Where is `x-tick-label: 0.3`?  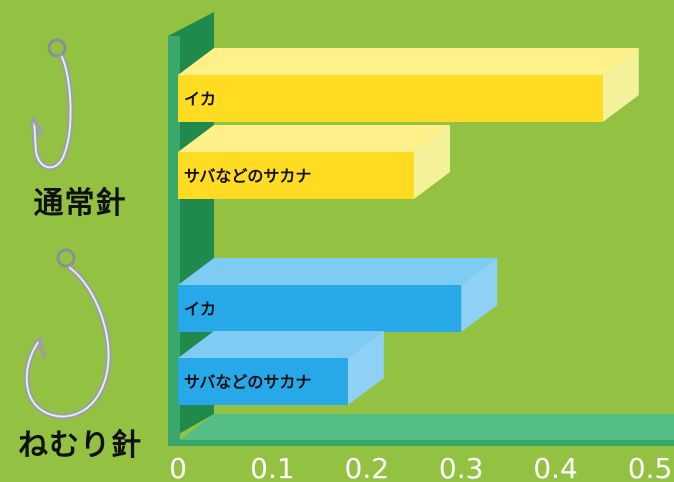 x-tick-label: 0.3 is located at coordinates (461, 467).